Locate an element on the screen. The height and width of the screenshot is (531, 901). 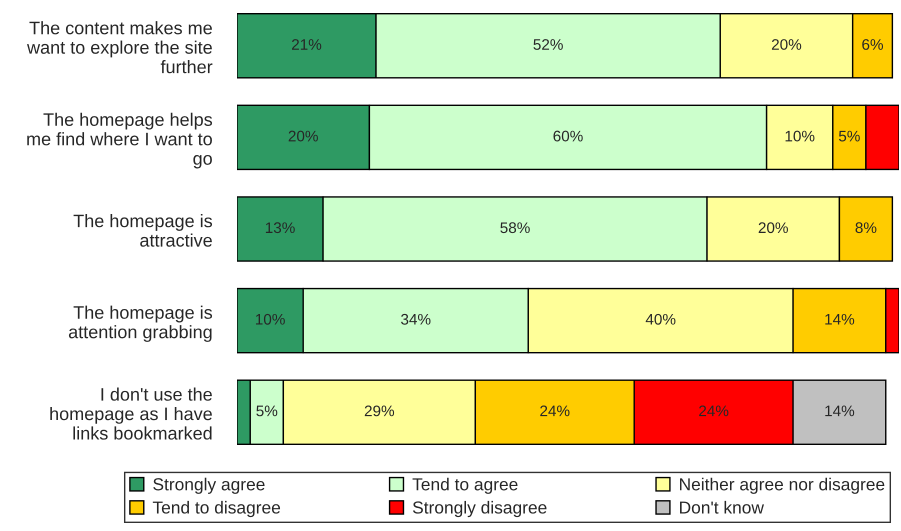
y-tick-label: The homepage helps me find where I want to go is located at coordinates (119, 140).